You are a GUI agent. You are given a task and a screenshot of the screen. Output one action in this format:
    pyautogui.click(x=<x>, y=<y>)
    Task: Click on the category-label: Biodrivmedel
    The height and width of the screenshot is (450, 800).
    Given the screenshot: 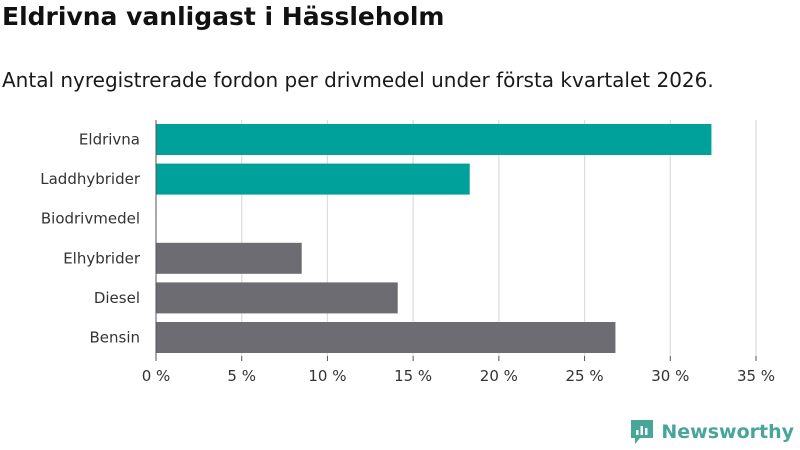 What is the action you would take?
    pyautogui.click(x=90, y=219)
    